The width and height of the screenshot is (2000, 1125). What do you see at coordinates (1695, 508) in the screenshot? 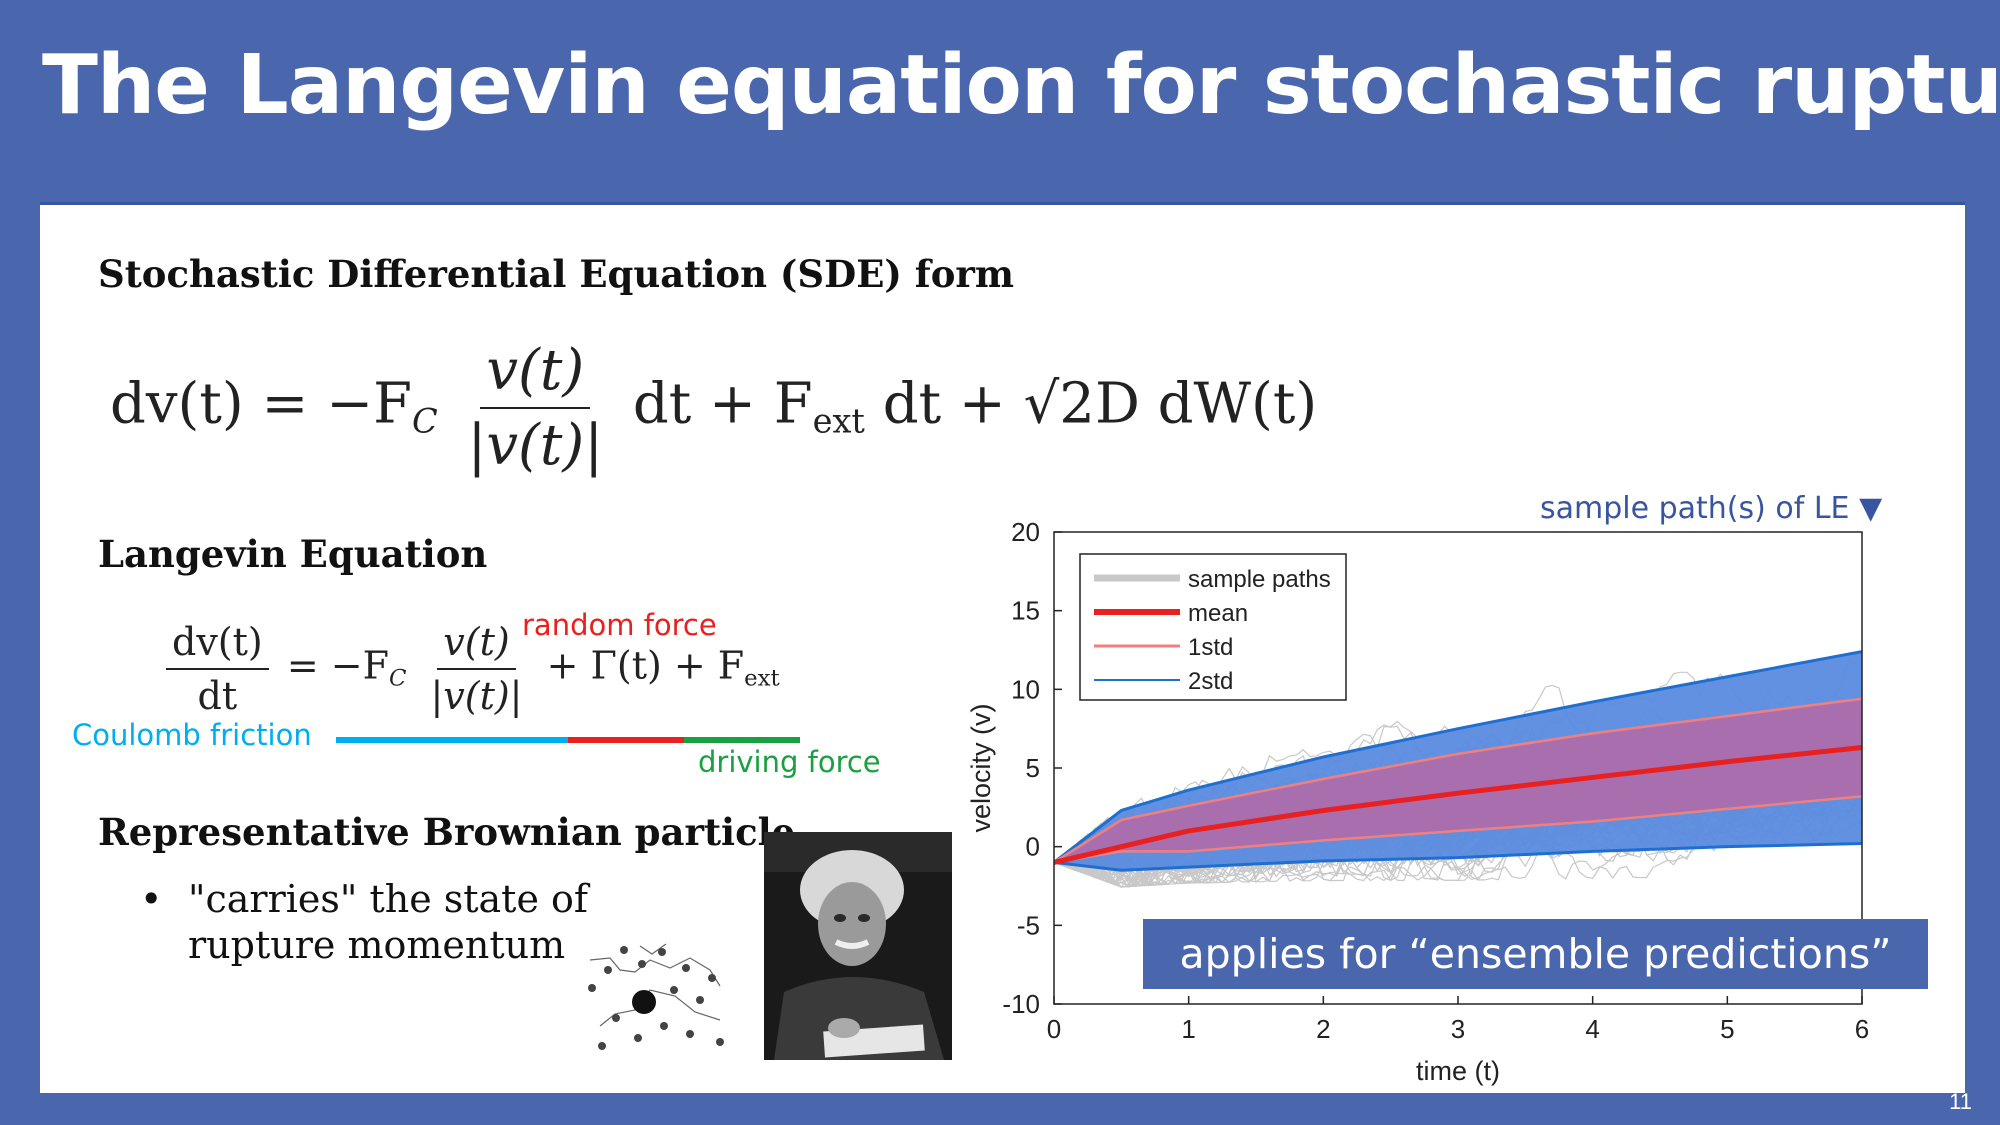
I see `sample-paths-callout-text: sample path(s) of LE` at bounding box center [1695, 508].